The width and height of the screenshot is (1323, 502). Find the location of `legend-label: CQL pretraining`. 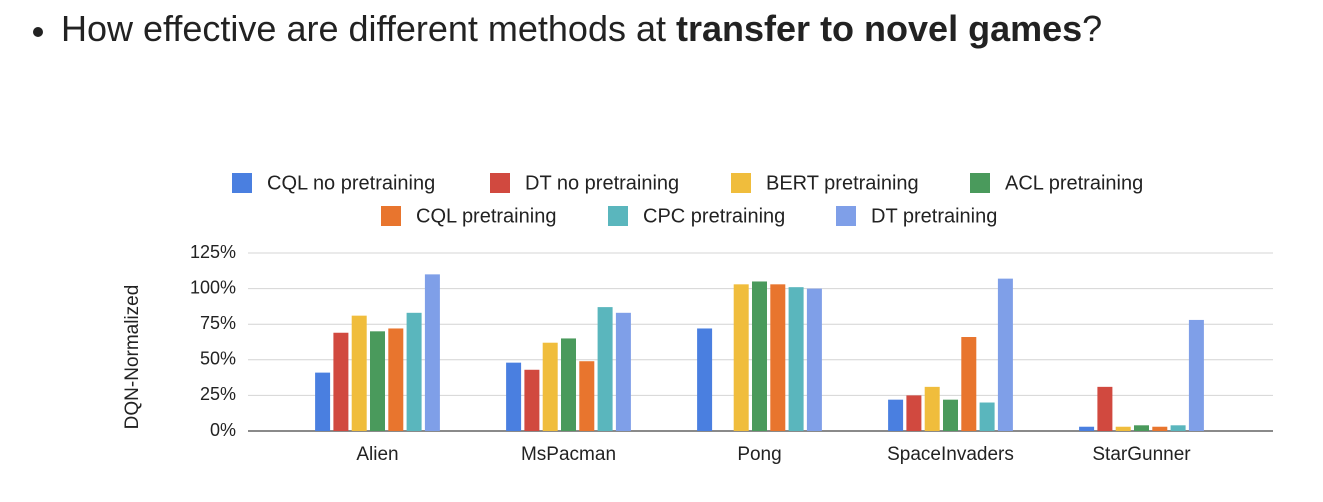

legend-label: CQL pretraining is located at coordinates (486, 216).